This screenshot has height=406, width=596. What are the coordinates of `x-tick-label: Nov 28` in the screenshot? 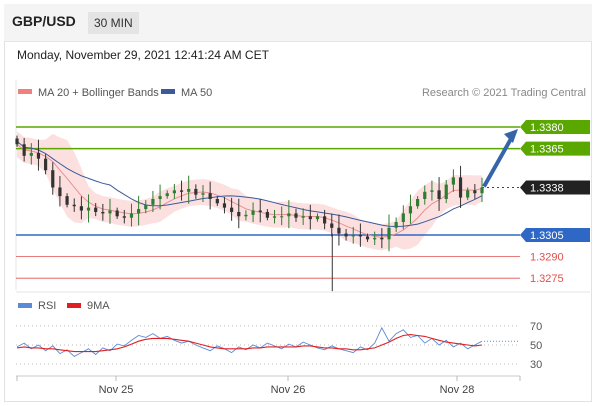 It's located at (457, 390).